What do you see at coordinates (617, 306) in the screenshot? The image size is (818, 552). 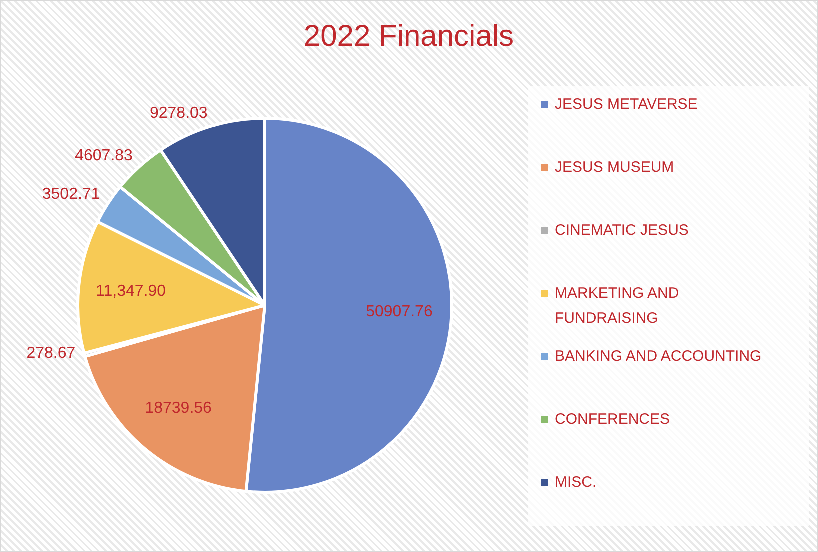 I see `legend-label: MARKETING AND FUNDRAISING` at bounding box center [617, 306].